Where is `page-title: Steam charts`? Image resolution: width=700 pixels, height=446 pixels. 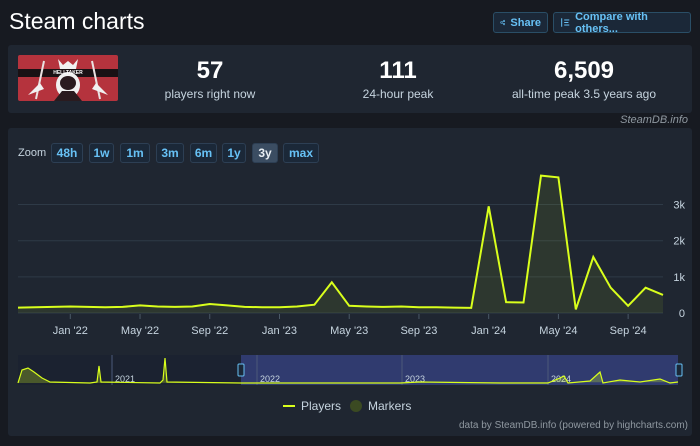 page-title: Steam charts is located at coordinates (77, 21).